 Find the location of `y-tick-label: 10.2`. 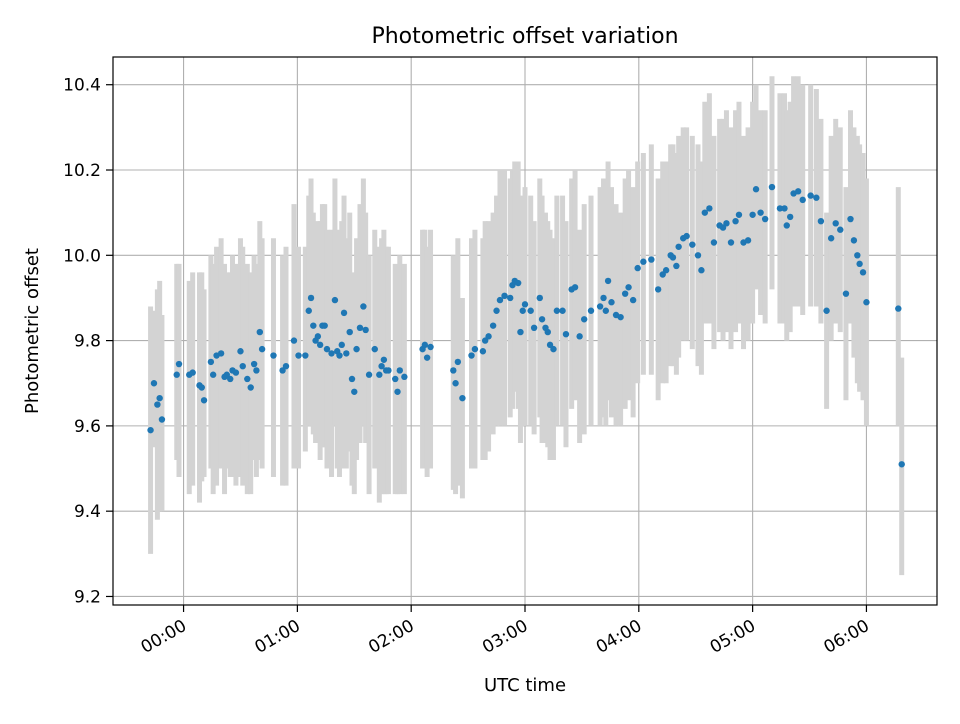

y-tick-label: 10.2 is located at coordinates (82, 171).